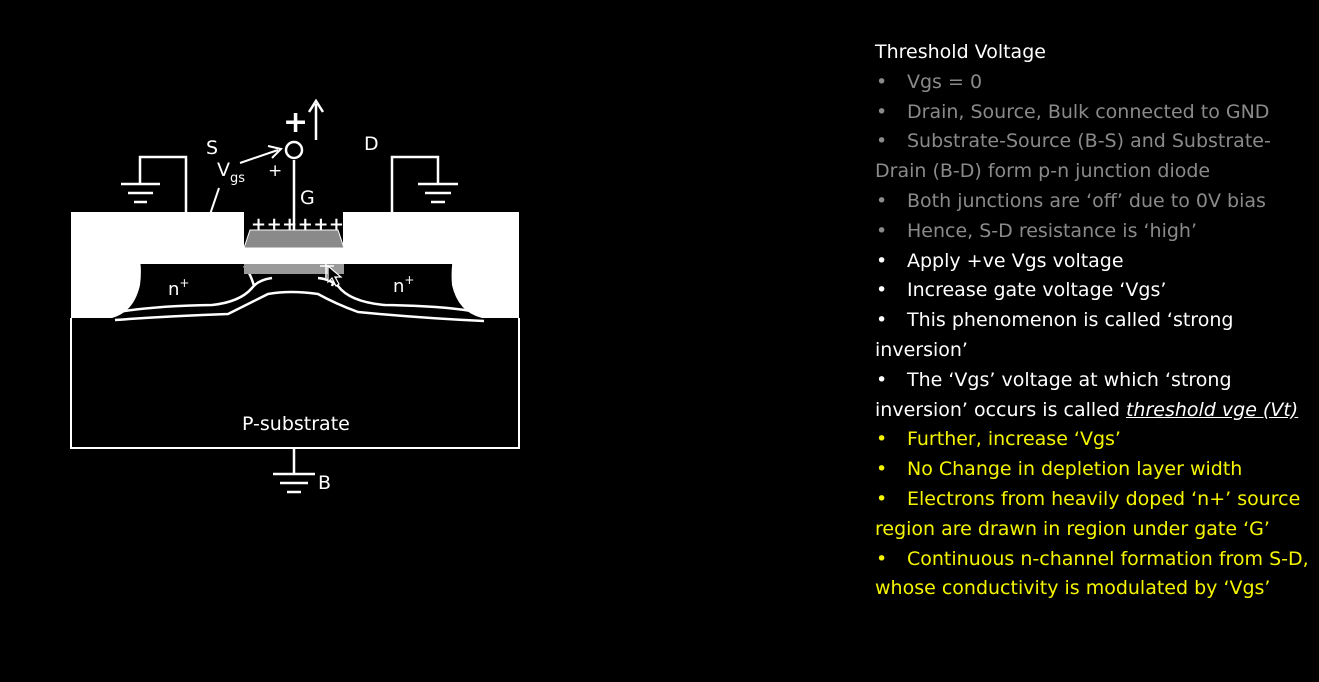 This screenshot has height=682, width=1319. I want to click on source-contact-wire, so click(163, 206).